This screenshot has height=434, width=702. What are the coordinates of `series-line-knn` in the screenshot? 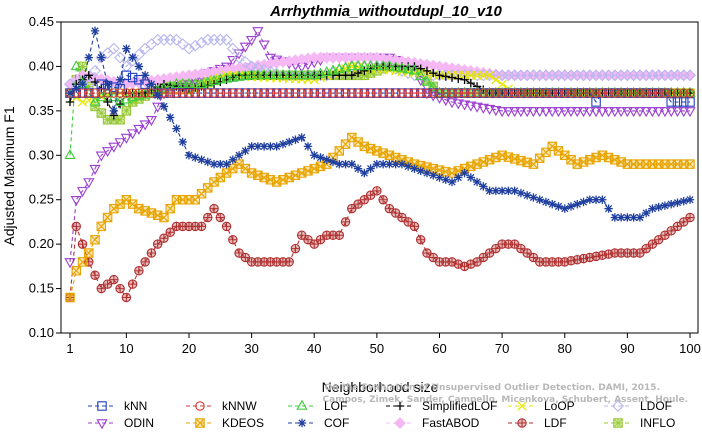 It's located at (380, 88).